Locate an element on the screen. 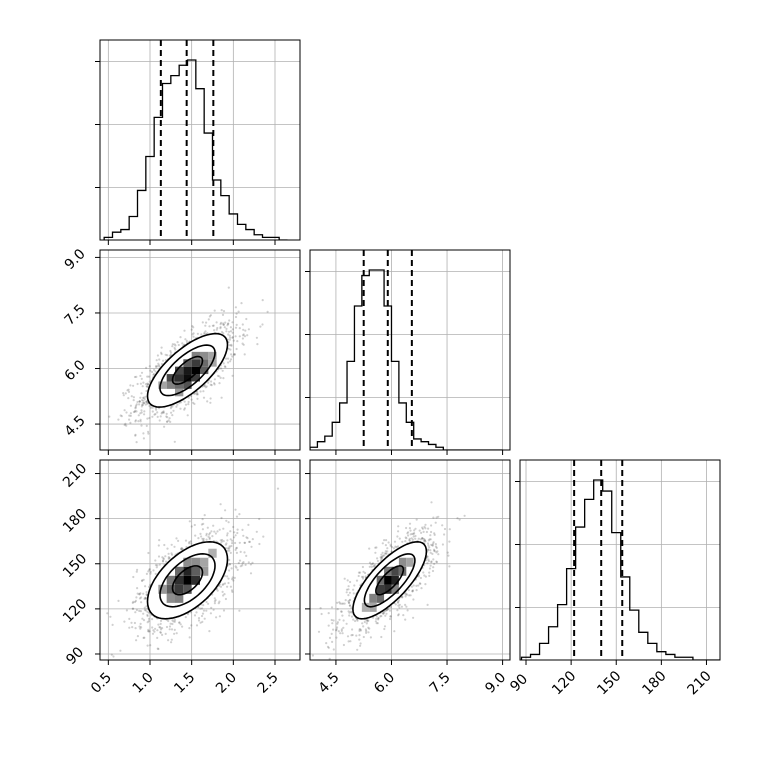  histogram-line is located at coordinates (195, 149).